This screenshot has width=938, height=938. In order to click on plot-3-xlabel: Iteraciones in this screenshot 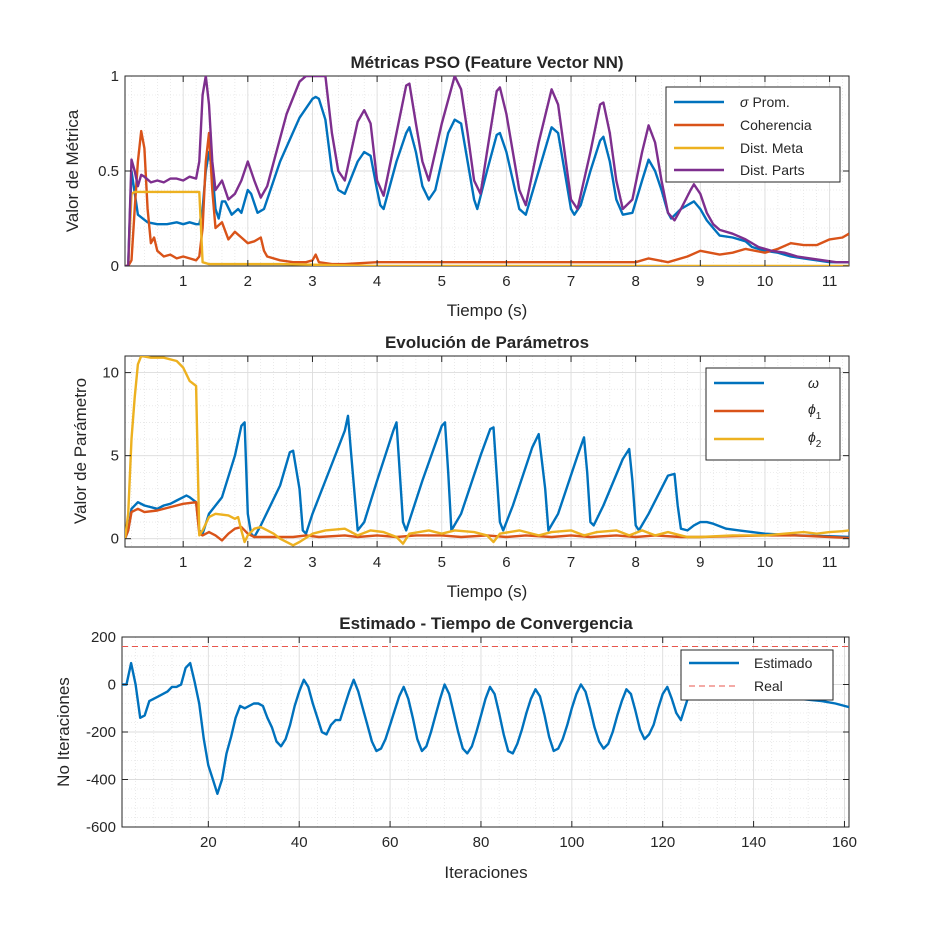, I will do `click(485, 872)`.